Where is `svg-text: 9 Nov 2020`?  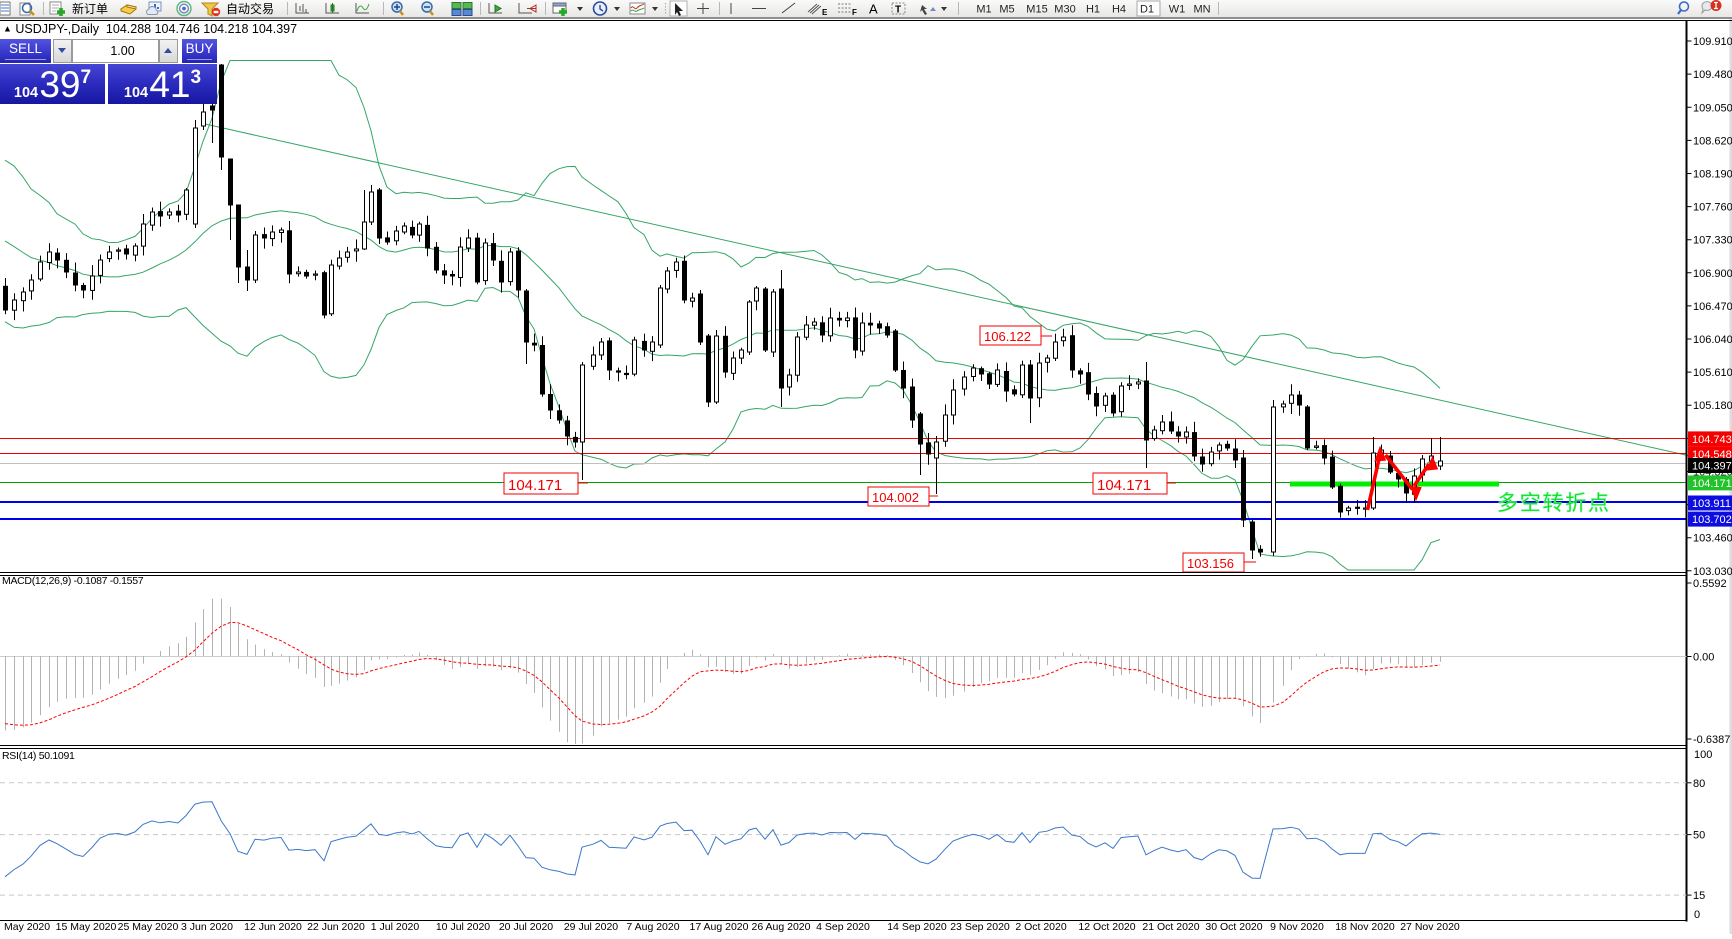 svg-text: 9 Nov 2020 is located at coordinates (1297, 927).